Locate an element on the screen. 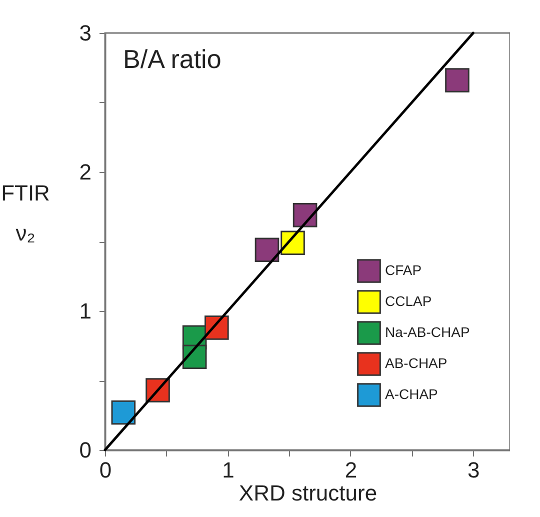 The image size is (540, 517). annotation: B/A ratio is located at coordinates (172, 59).